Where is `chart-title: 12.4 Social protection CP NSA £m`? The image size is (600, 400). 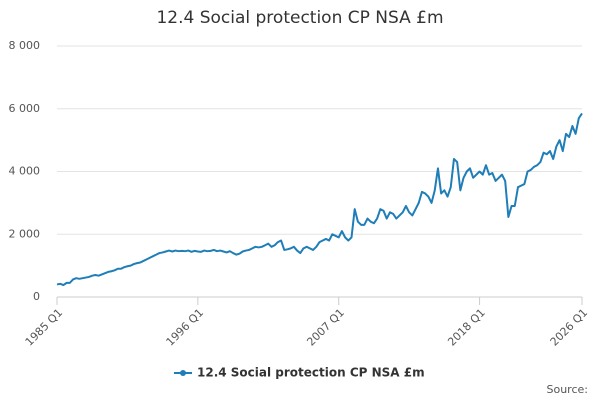 chart-title: 12.4 Social protection CP NSA £m is located at coordinates (299, 18).